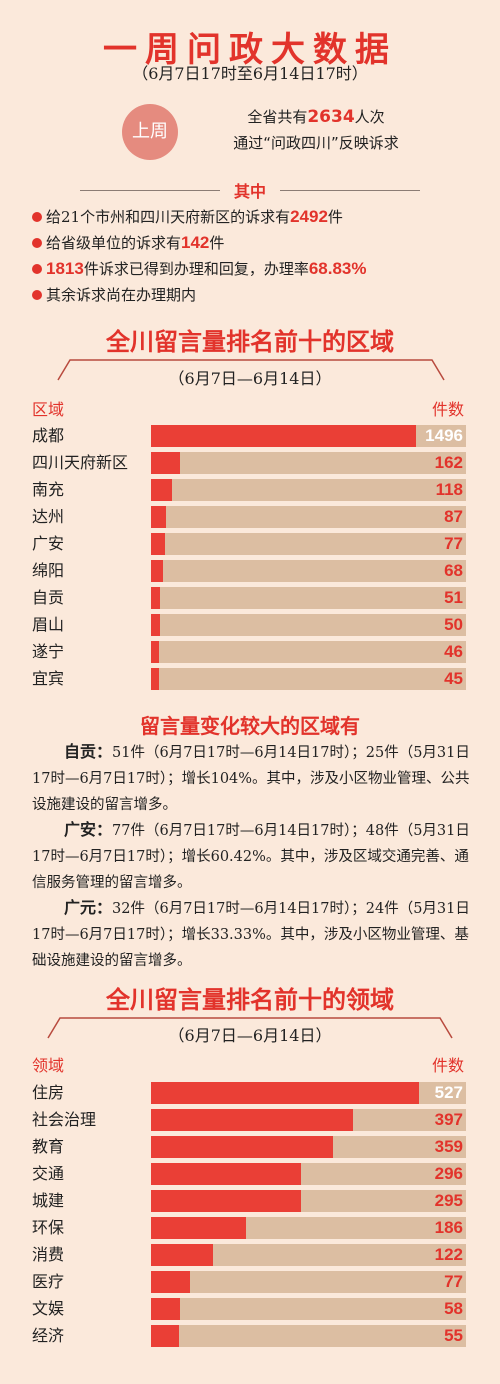  I want to click on bar-track: 397, so click(308, 1120).